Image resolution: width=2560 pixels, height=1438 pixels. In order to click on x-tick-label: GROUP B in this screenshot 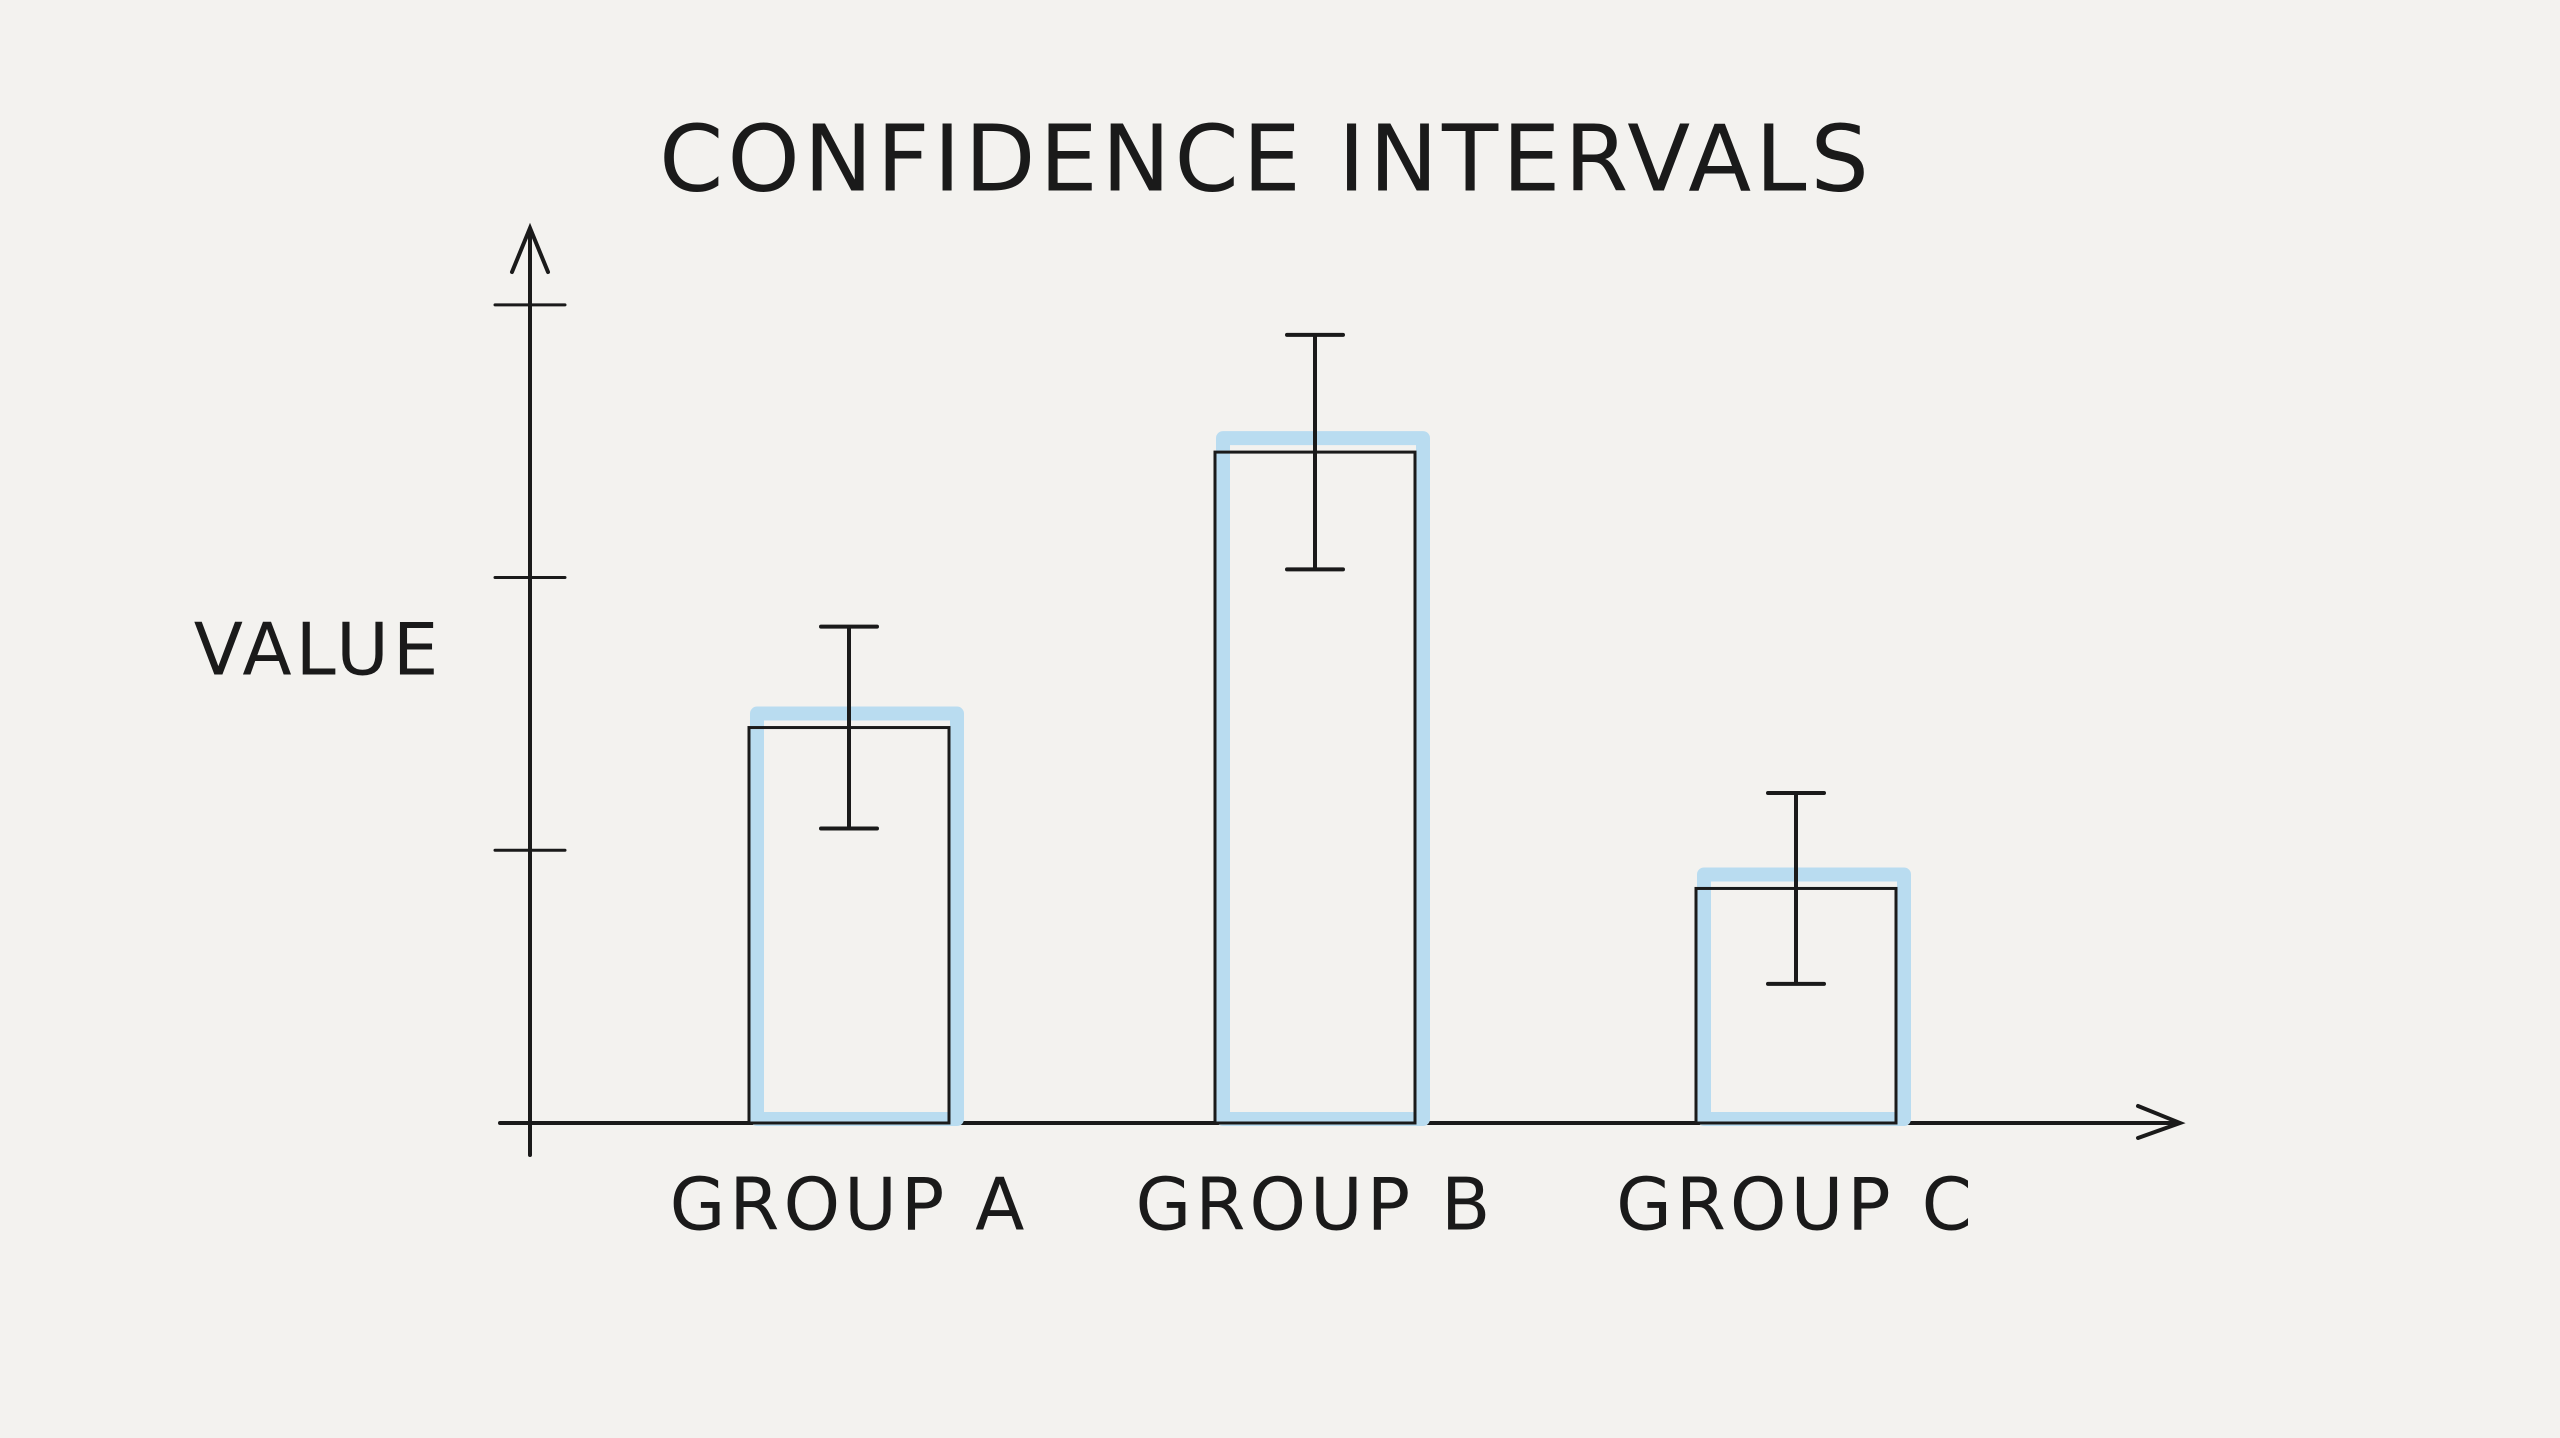, I will do `click(1315, 1205)`.